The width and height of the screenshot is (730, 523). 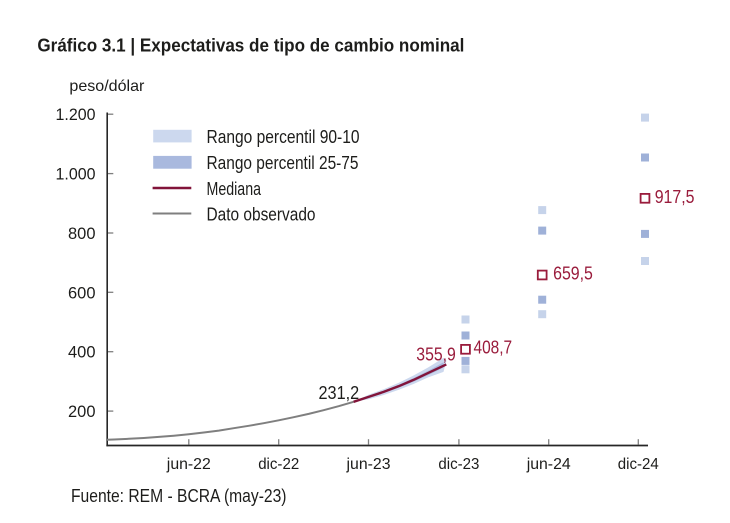 What do you see at coordinates (234, 189) in the screenshot?
I see `svg-text: Mediana` at bounding box center [234, 189].